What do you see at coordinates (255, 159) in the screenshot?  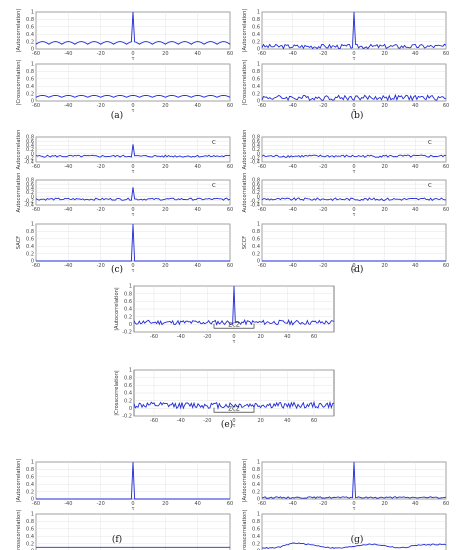 I see `y-tick-label: -0.2` at bounding box center [255, 159].